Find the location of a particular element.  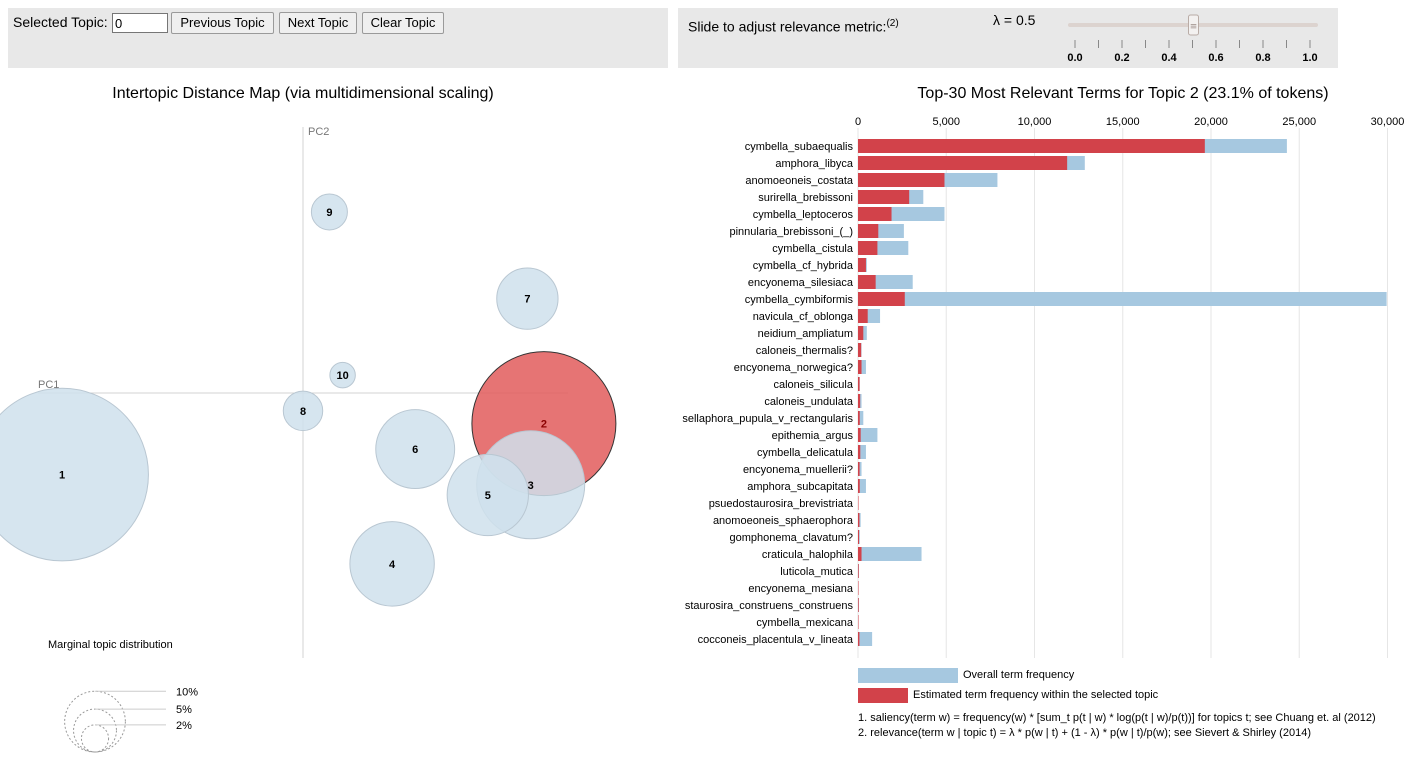

overall-bar-cymbella_cymbiformis is located at coordinates (1122, 299).